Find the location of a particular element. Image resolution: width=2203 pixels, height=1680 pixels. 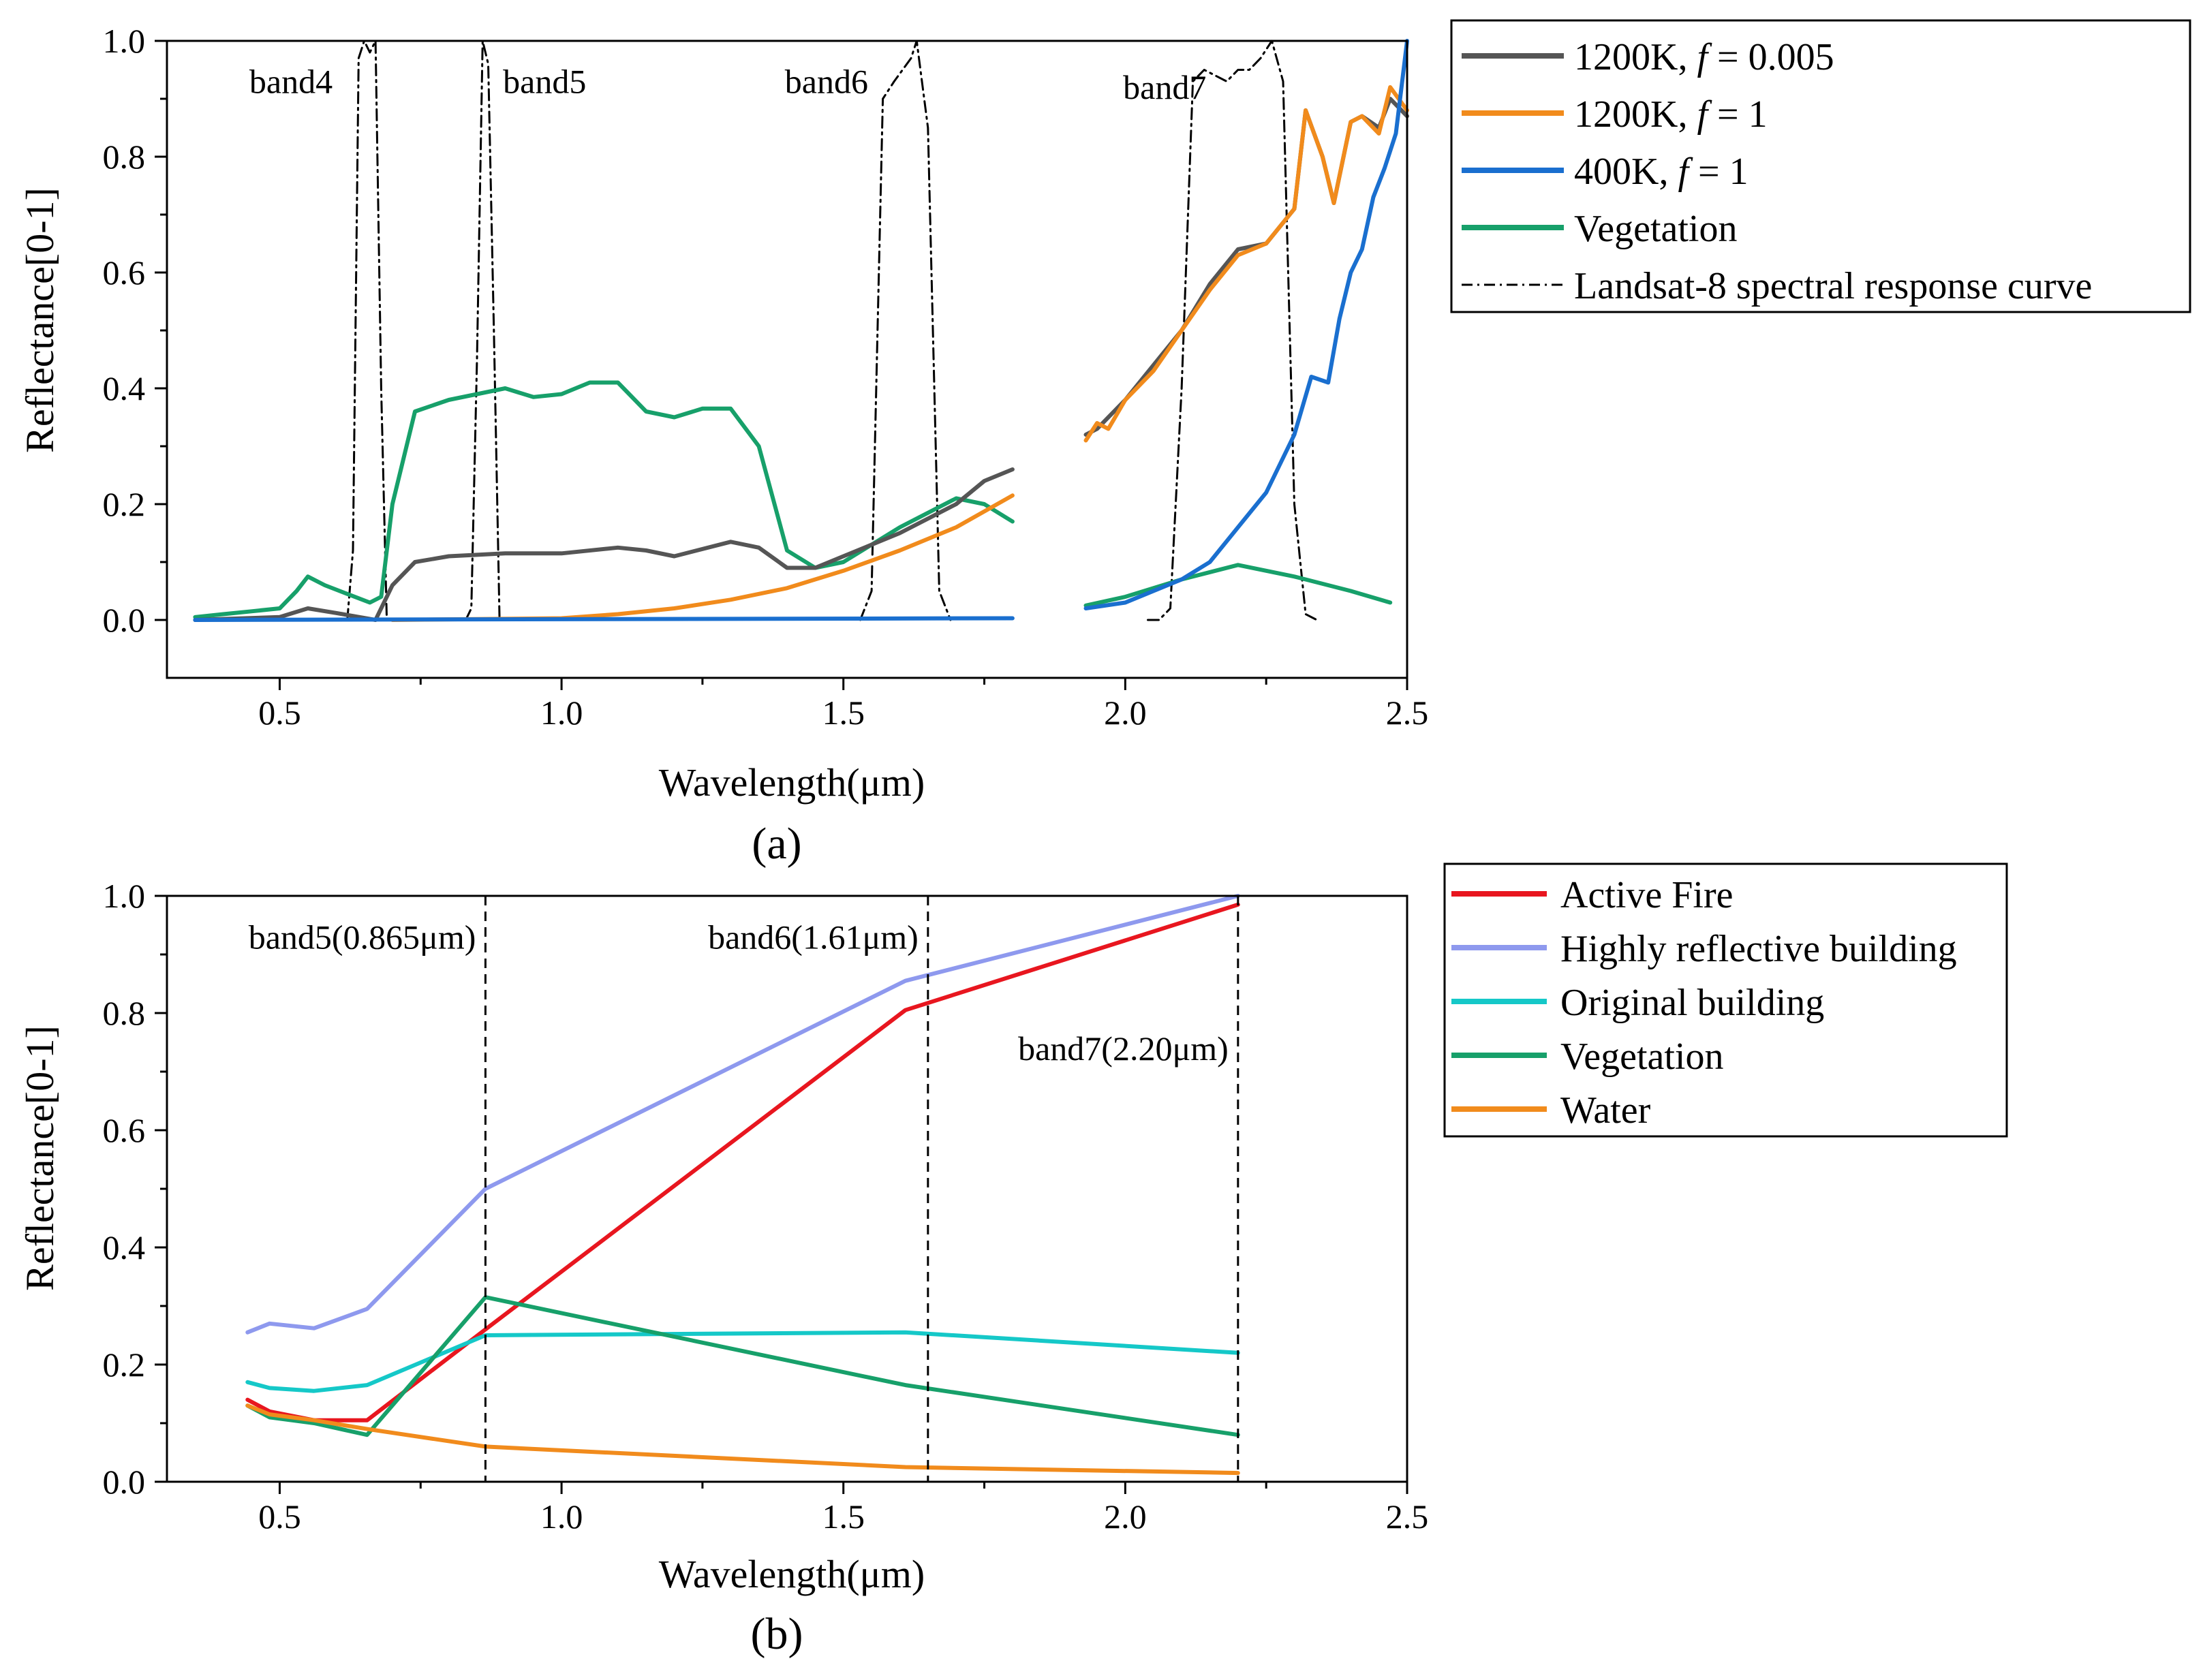

legend-b-label-highly-reflective-building: Highly reflective building is located at coordinates (1758, 949).